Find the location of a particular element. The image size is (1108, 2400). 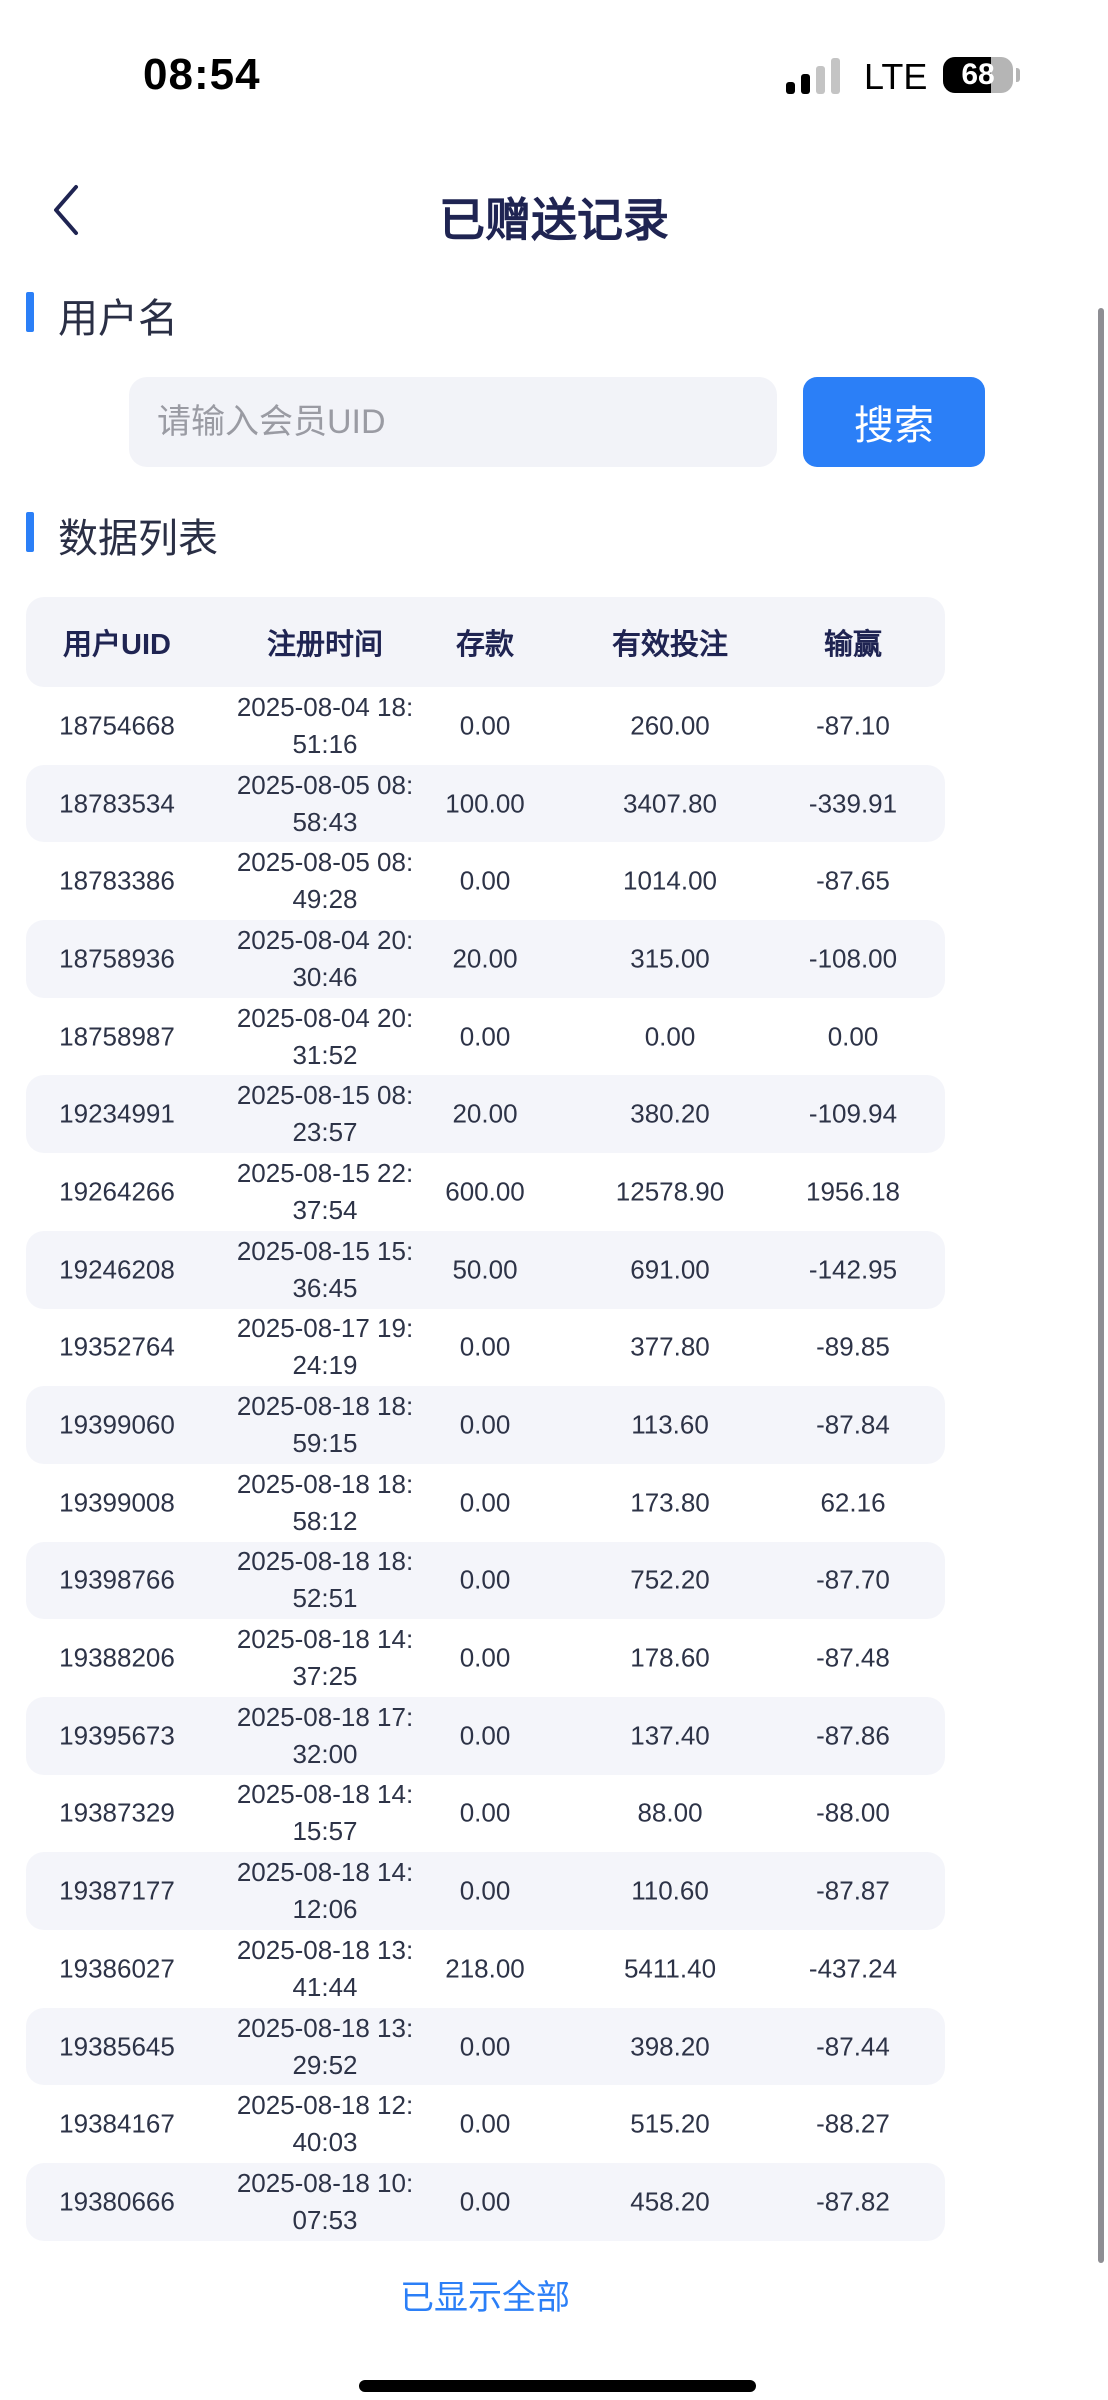

cell-win-loss: -87.86 is located at coordinates (853, 1735).